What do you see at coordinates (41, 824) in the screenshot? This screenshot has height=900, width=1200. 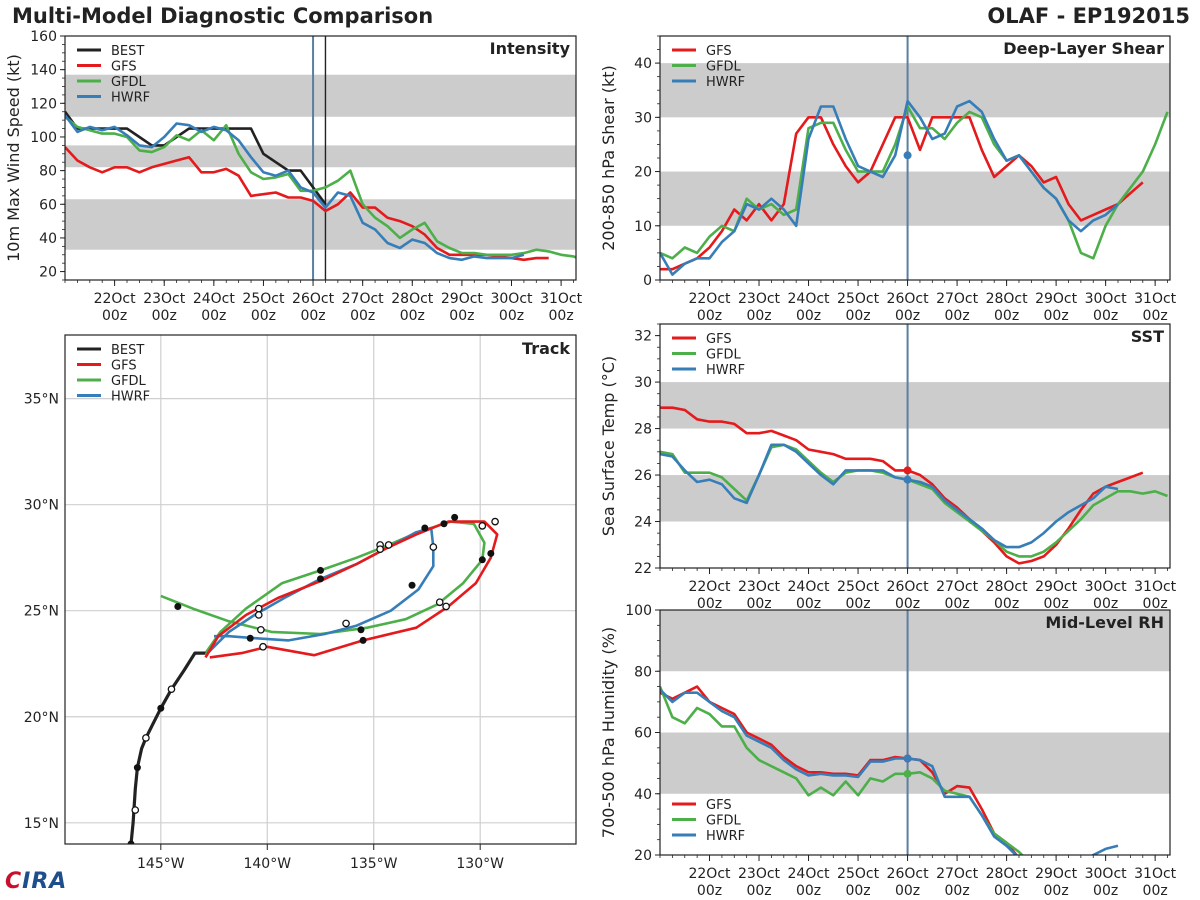 I see `y-tick-label: 15°N` at bounding box center [41, 824].